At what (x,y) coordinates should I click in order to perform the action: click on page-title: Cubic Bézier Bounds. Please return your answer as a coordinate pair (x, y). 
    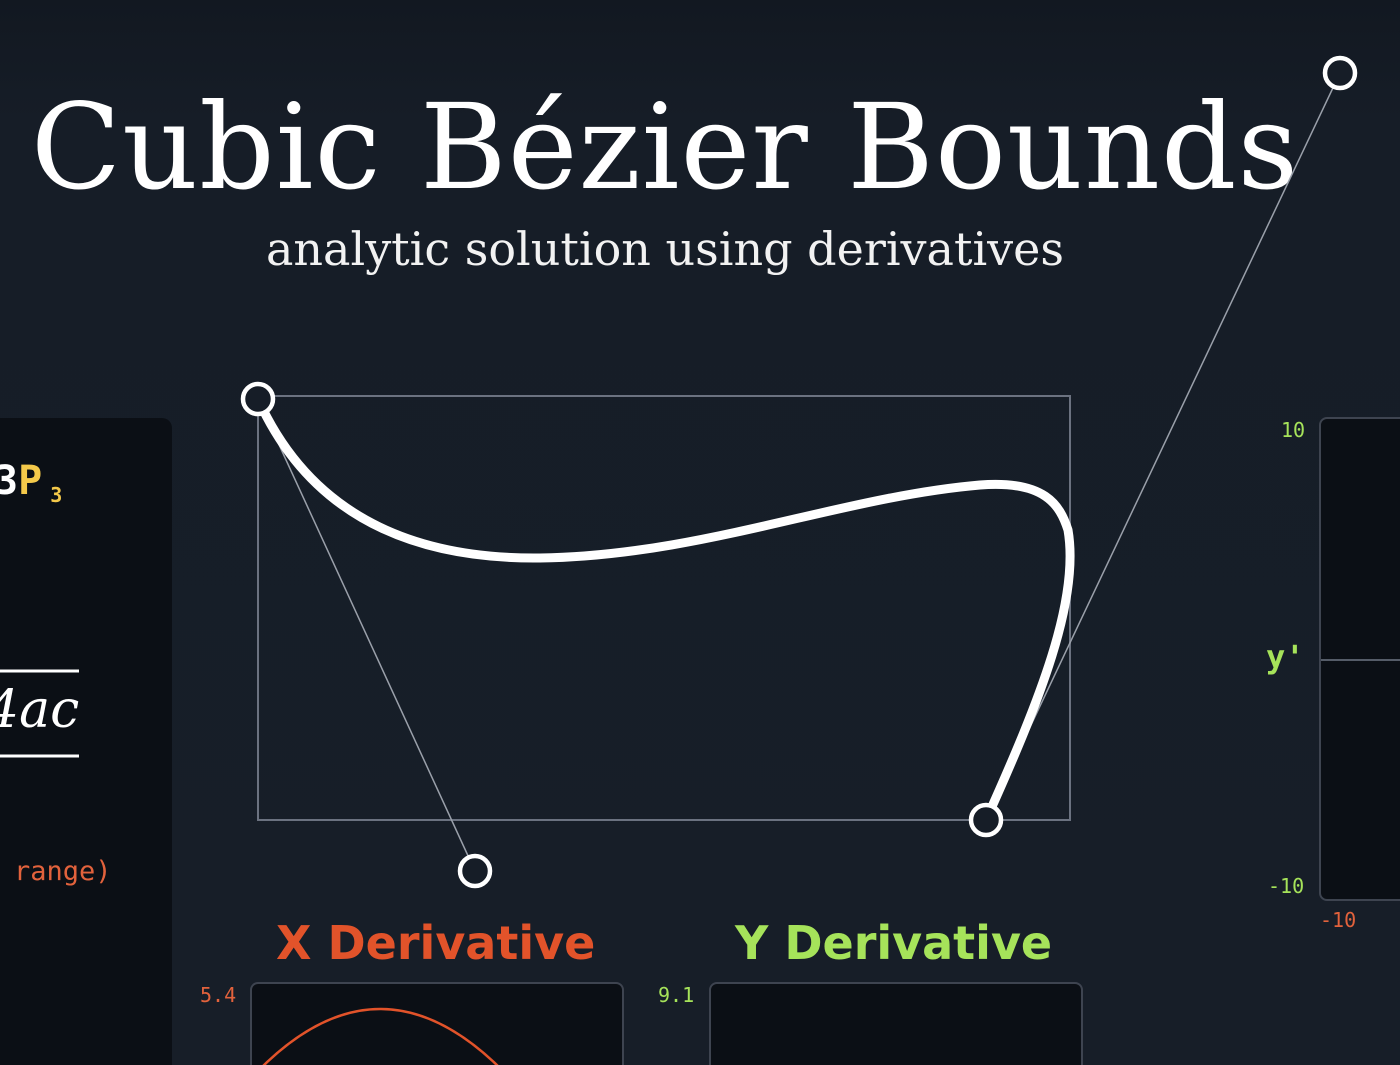
    Looking at the image, I should click on (665, 147).